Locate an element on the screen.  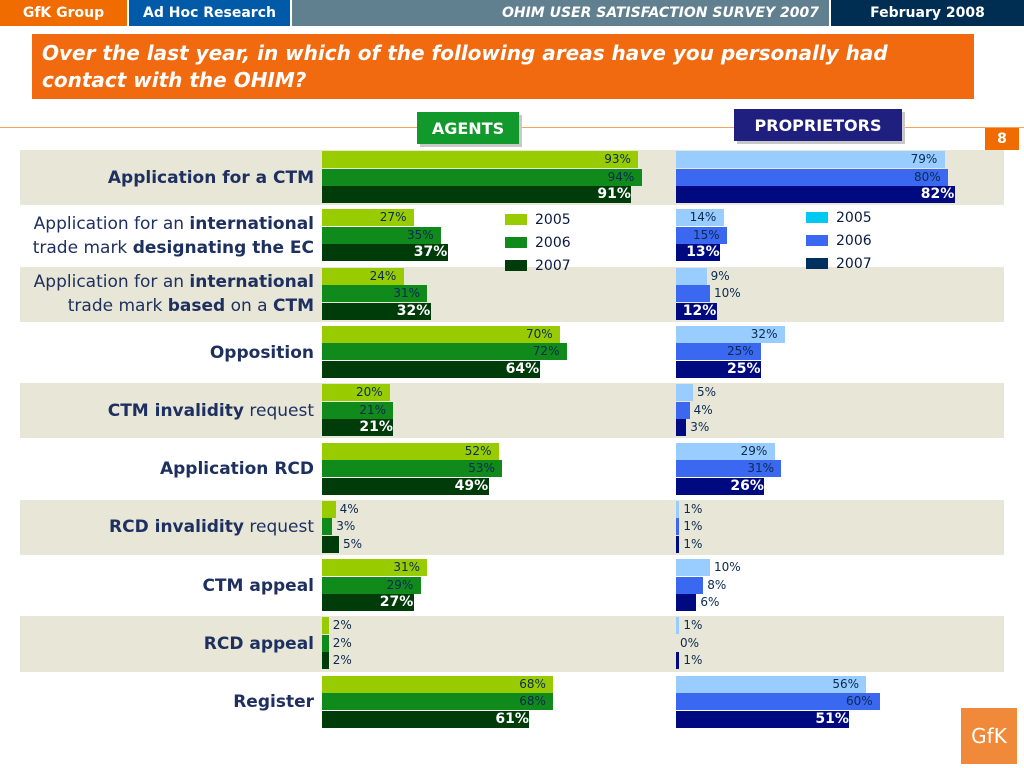
page-number: 8 is located at coordinates (1002, 139).